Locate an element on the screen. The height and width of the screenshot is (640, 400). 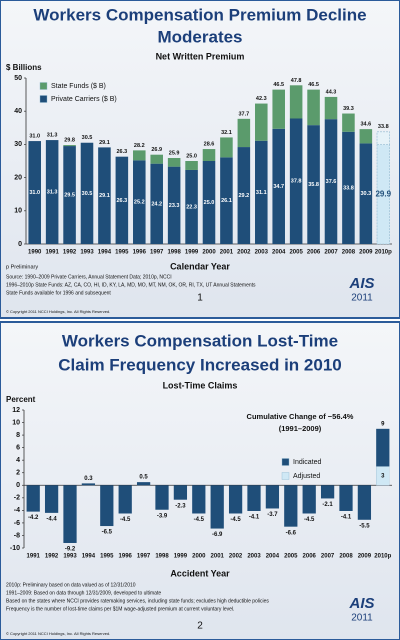
value-label: -2.3 is located at coordinates (180, 506).